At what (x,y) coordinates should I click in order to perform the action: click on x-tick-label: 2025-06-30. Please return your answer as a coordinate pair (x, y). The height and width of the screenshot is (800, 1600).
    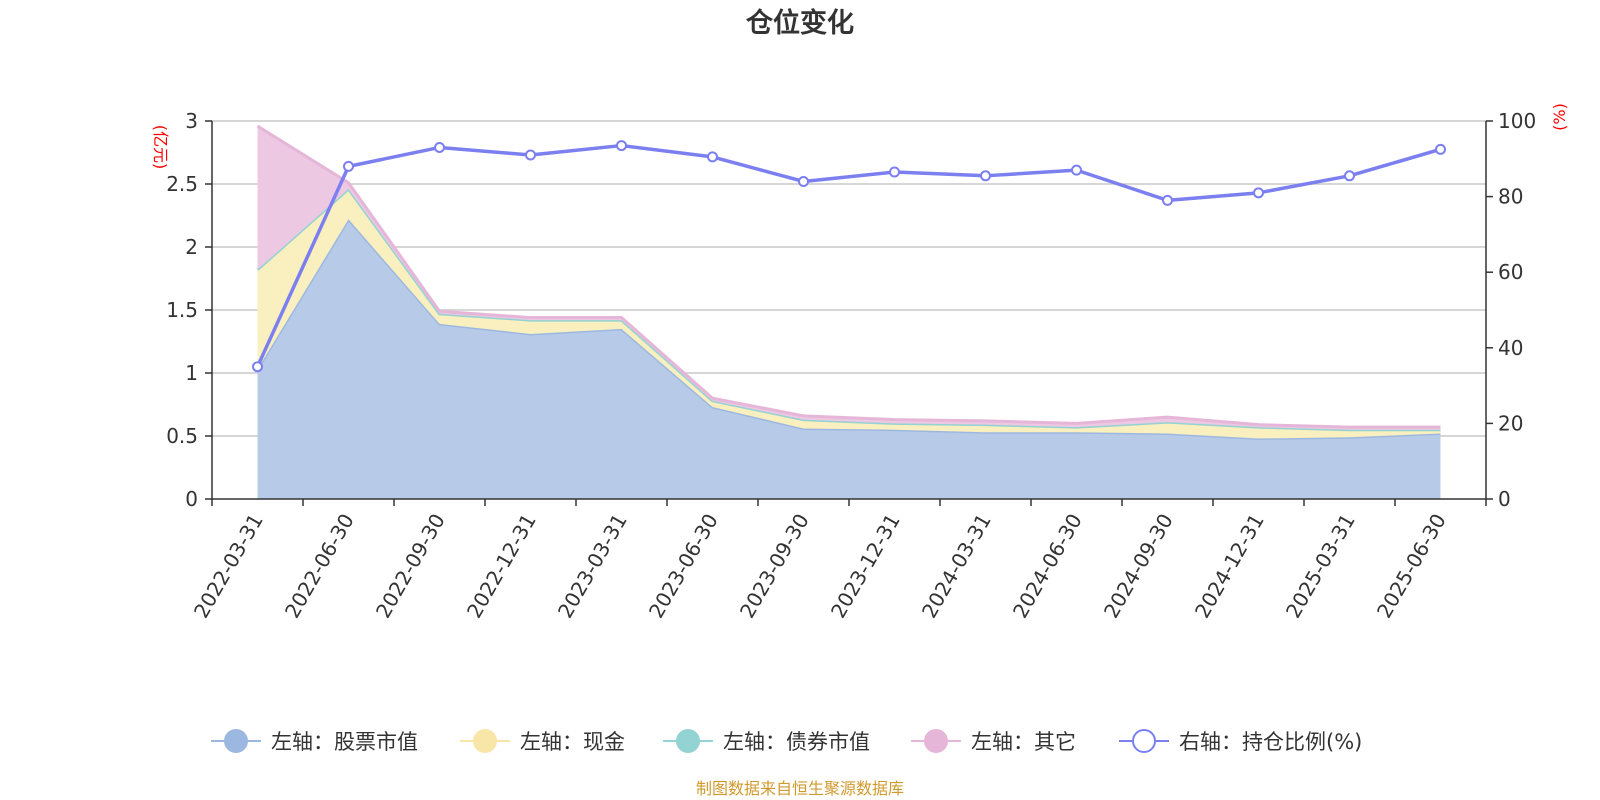
    Looking at the image, I should click on (1411, 566).